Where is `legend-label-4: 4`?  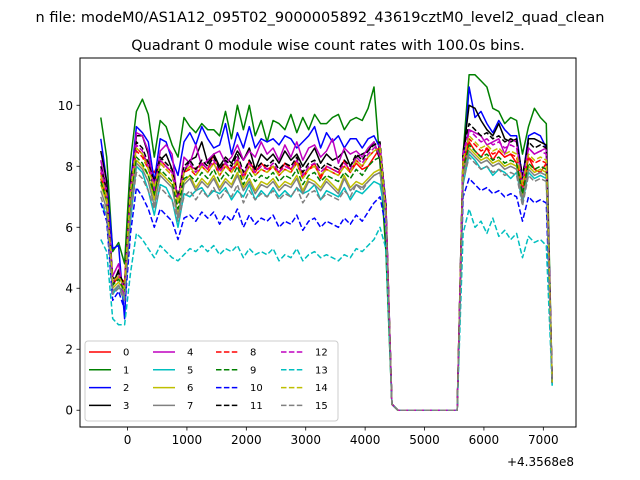 legend-label-4: 4 is located at coordinates (190, 353).